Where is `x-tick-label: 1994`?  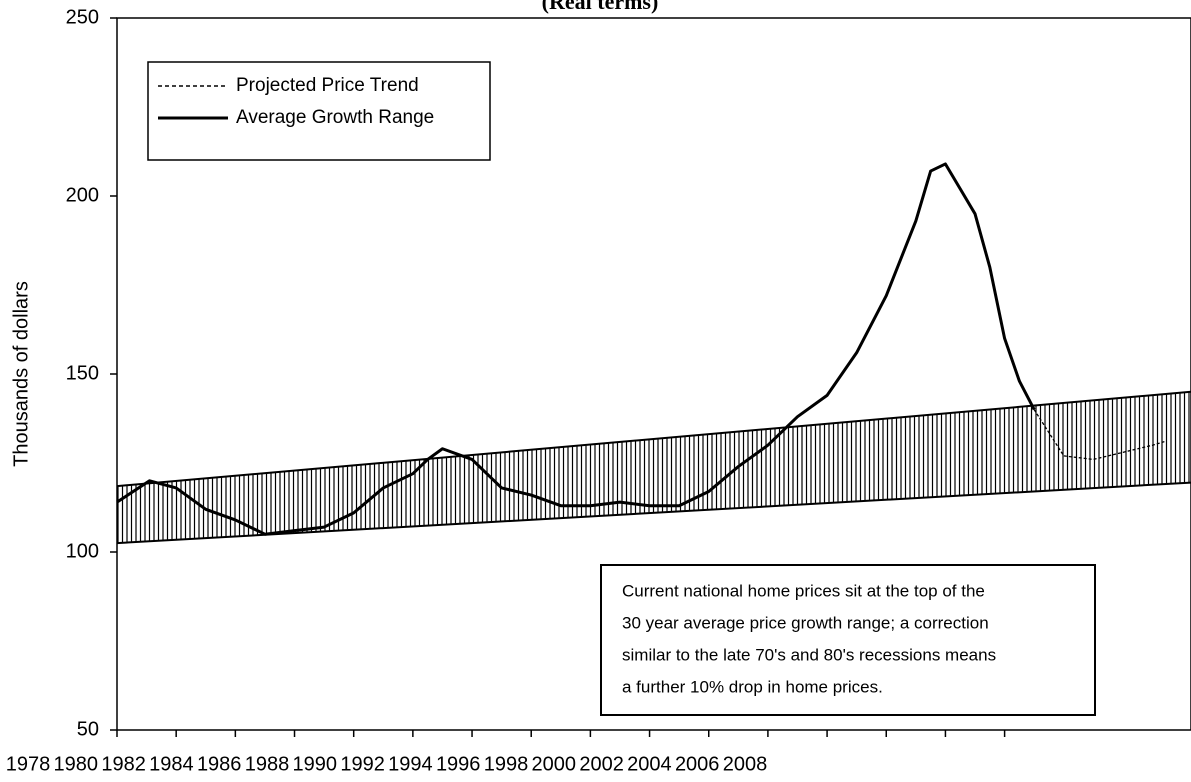 x-tick-label: 1994 is located at coordinates (410, 764).